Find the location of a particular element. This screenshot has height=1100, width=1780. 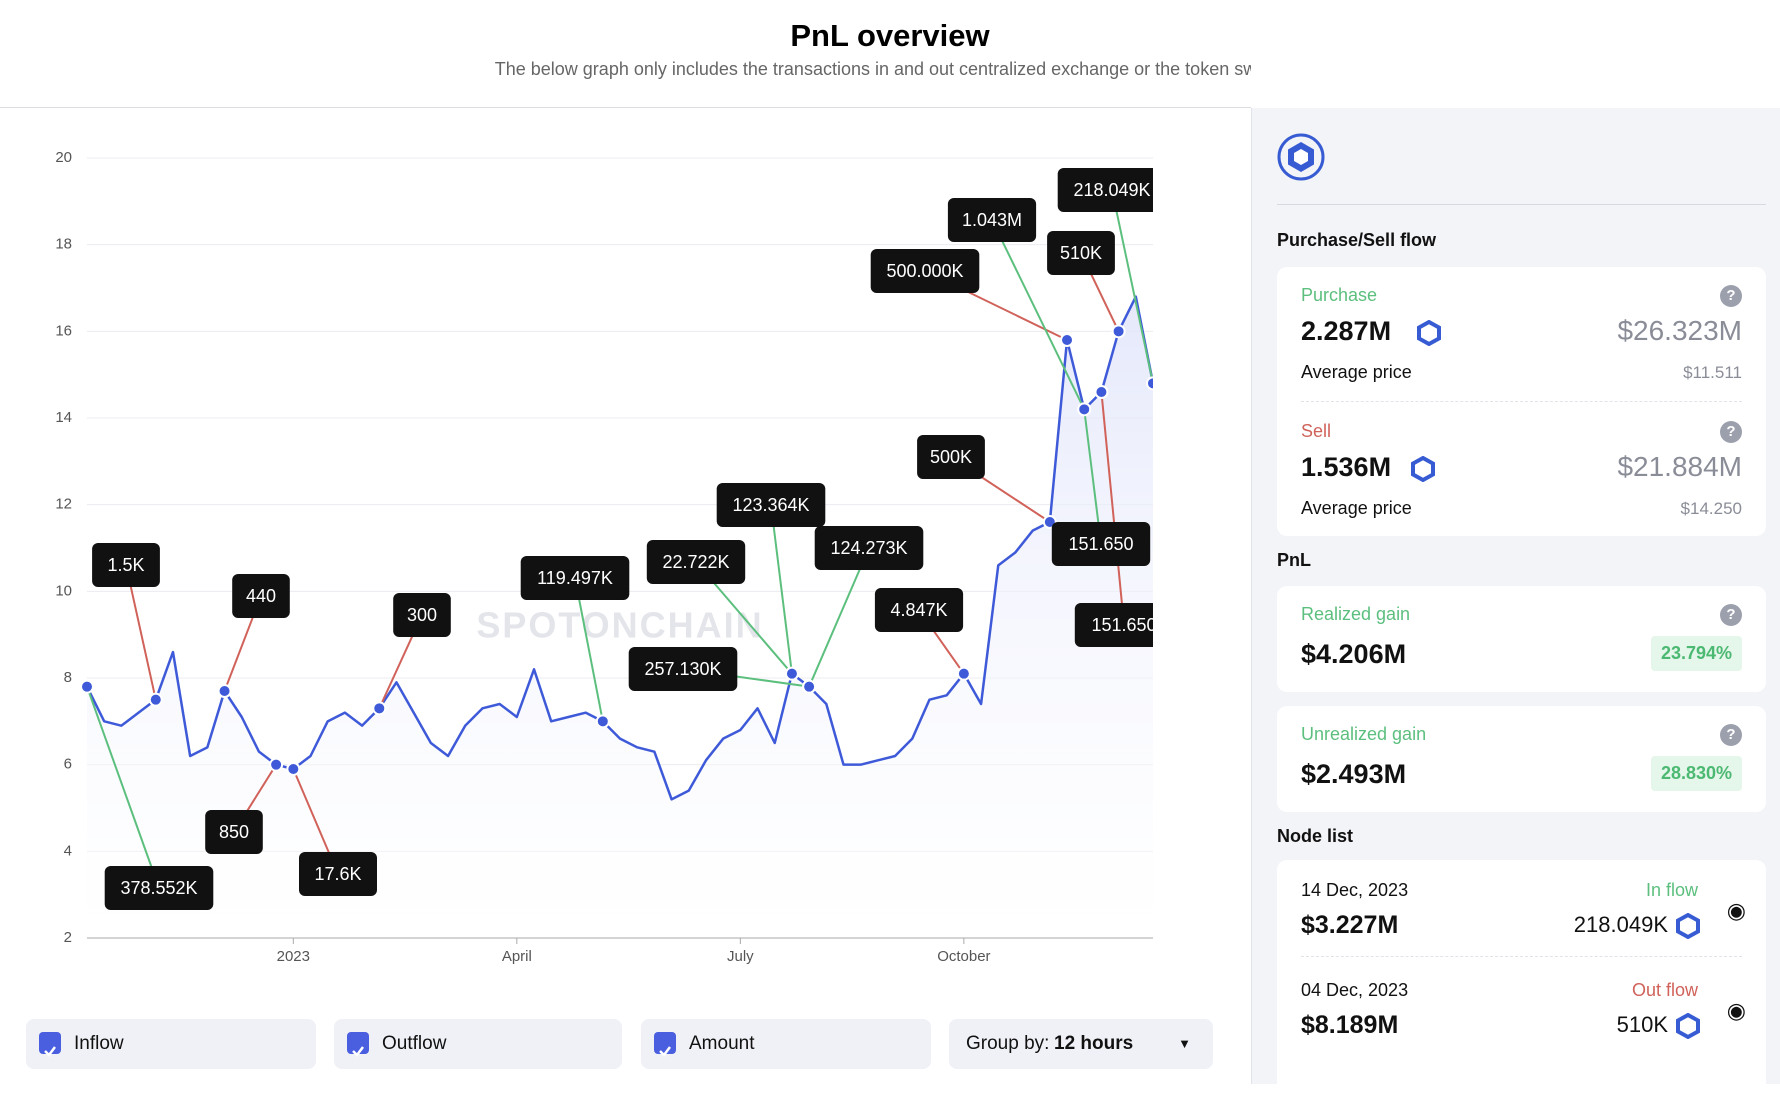

sell-usd: $21.884M is located at coordinates (1679, 466).